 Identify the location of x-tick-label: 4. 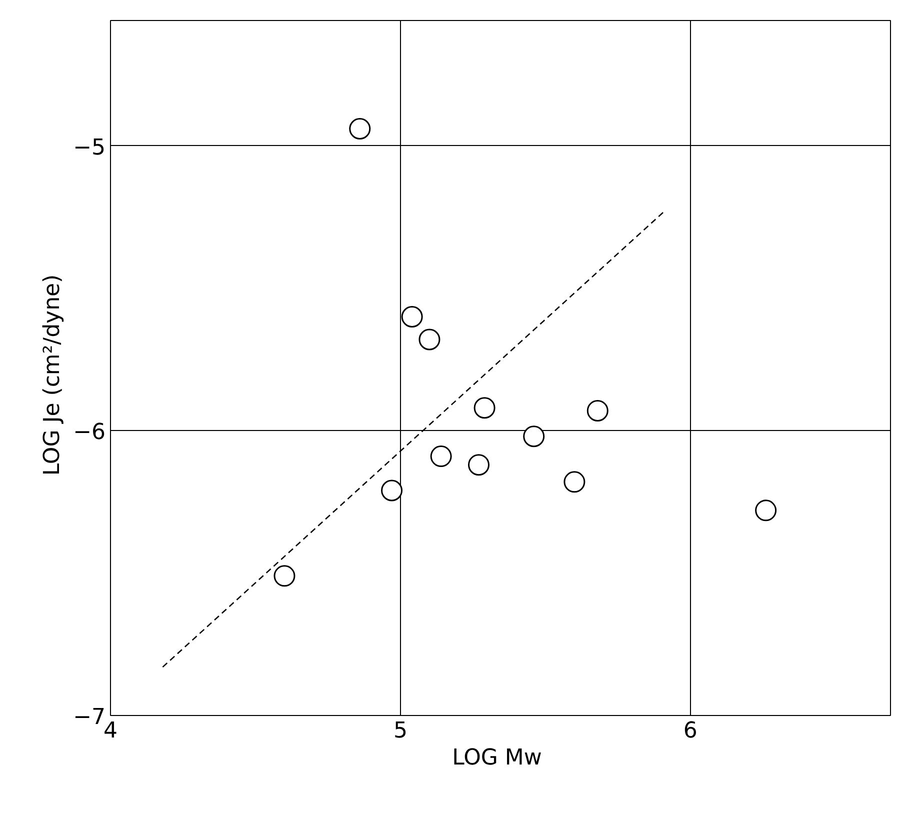
(111, 731).